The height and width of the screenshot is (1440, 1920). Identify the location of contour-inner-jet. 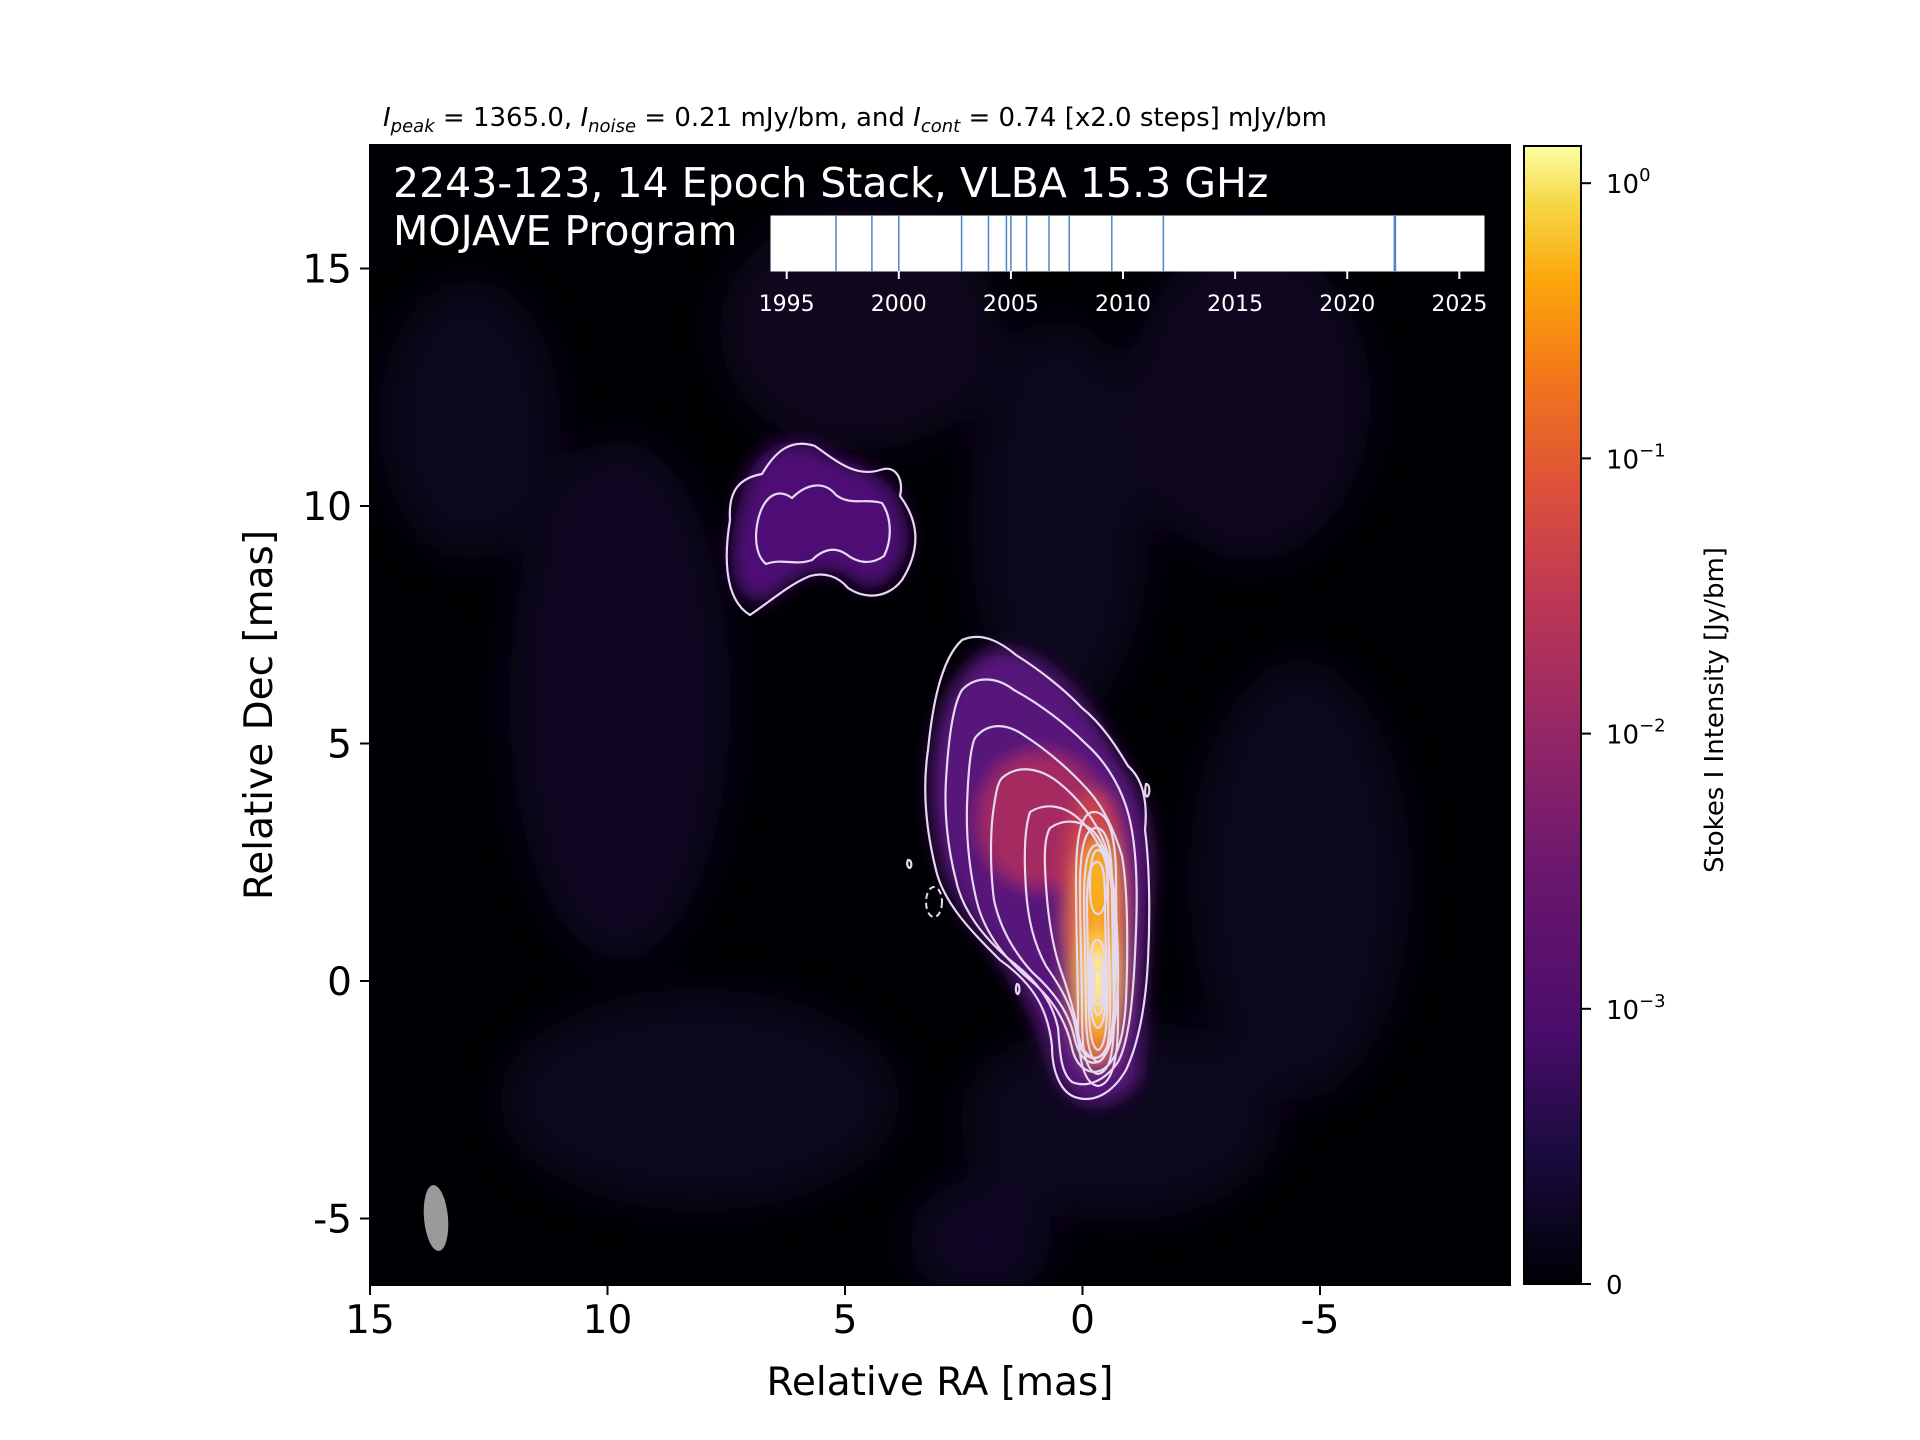
(1098, 882).